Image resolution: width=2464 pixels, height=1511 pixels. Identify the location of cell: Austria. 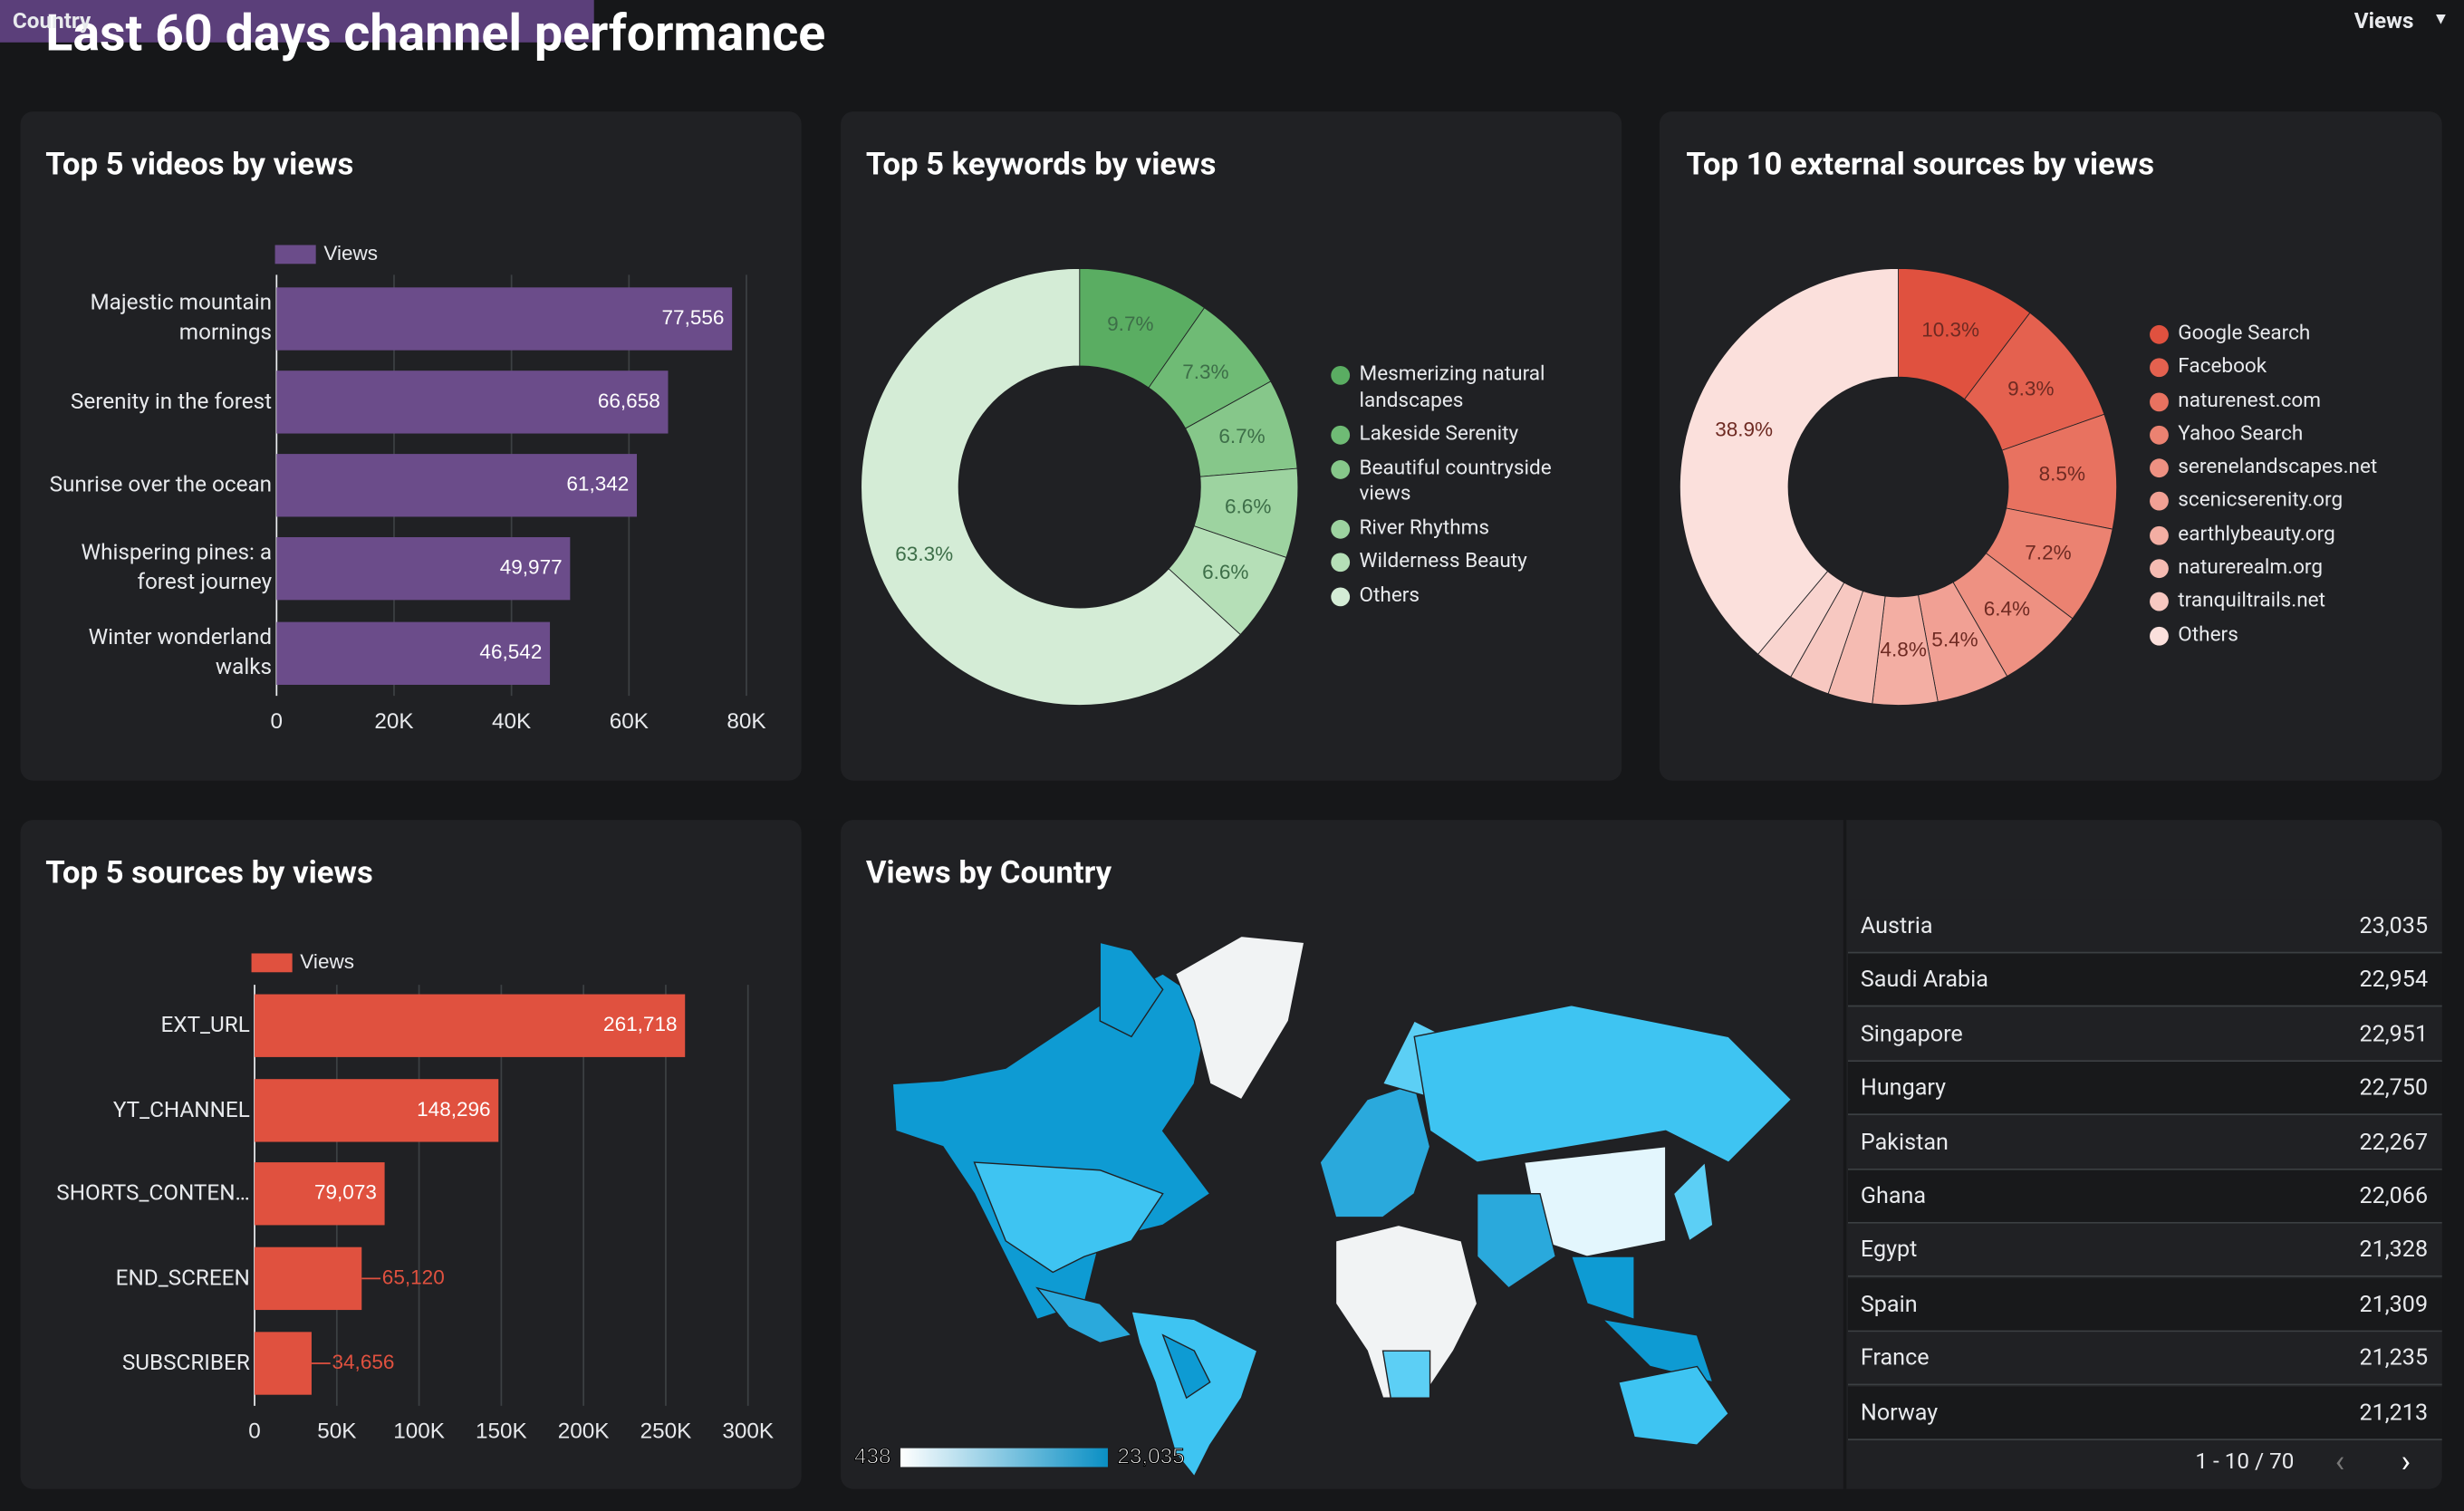
(1896, 925).